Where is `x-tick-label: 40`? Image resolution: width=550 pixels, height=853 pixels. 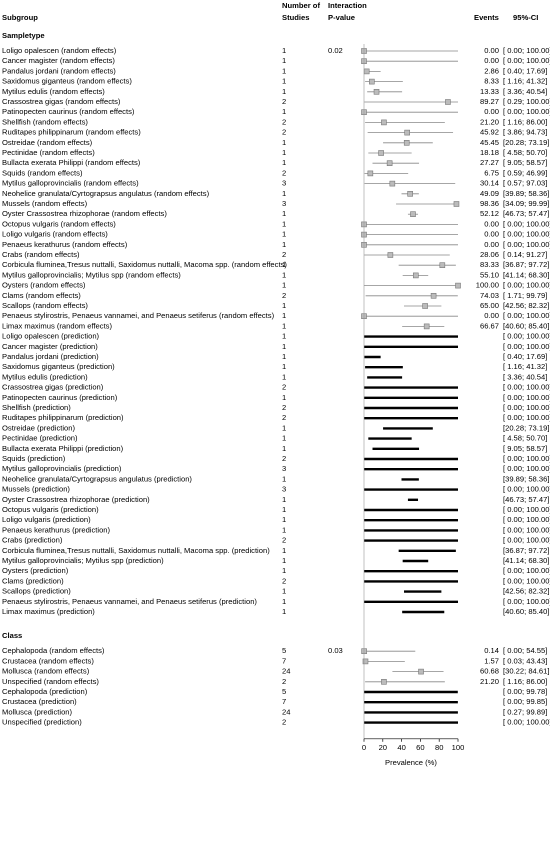 x-tick-label: 40 is located at coordinates (401, 747).